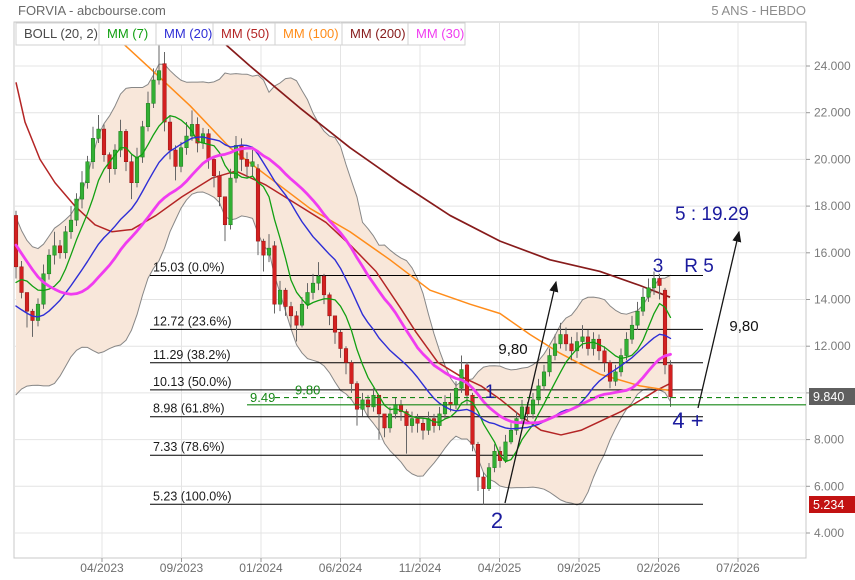 Image resolution: width=855 pixels, height=580 pixels. Describe the element at coordinates (579, 568) in the screenshot. I see `x-axis-tick-label: 09/2025` at that location.